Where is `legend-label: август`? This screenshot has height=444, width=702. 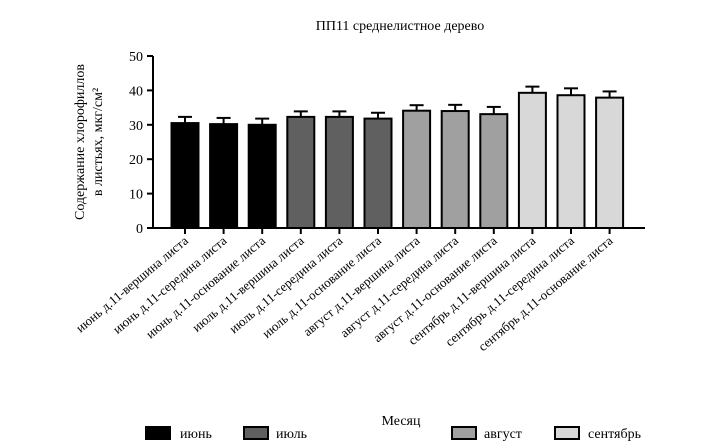 legend-label: август is located at coordinates (503, 434).